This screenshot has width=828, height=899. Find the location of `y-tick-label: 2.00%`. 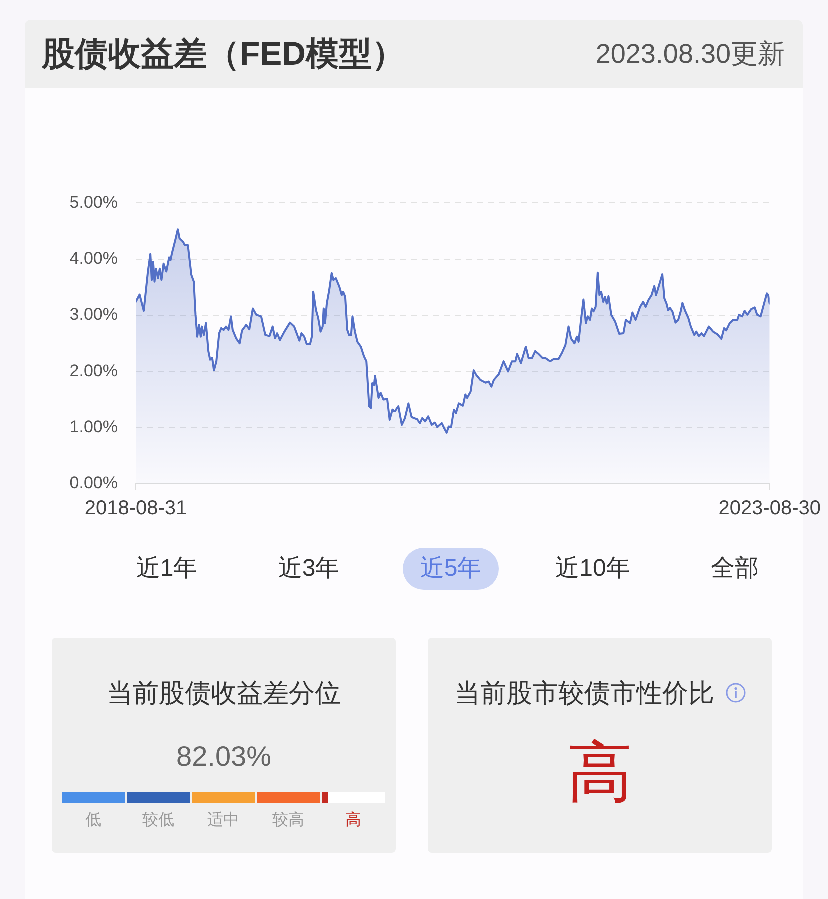

y-tick-label: 2.00% is located at coordinates (94, 370).